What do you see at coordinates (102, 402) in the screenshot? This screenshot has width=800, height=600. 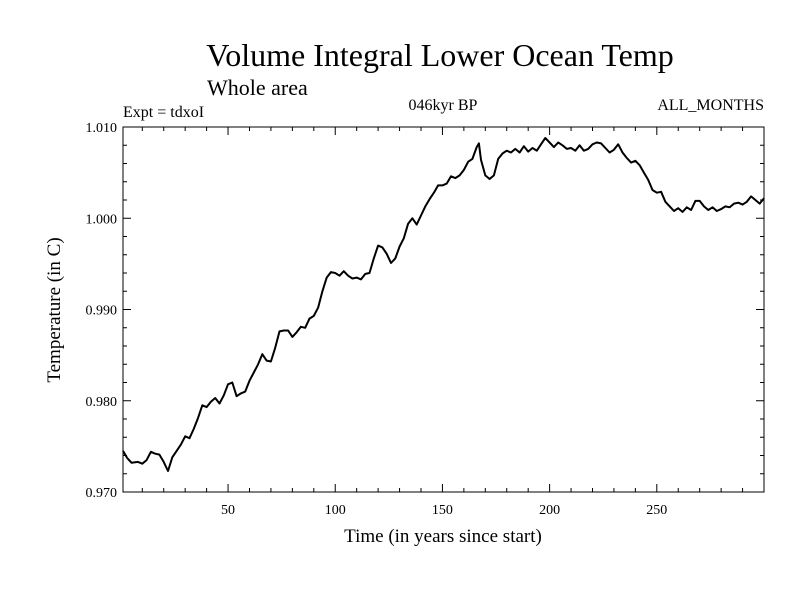 I see `y-tick-label: 0.980` at bounding box center [102, 402].